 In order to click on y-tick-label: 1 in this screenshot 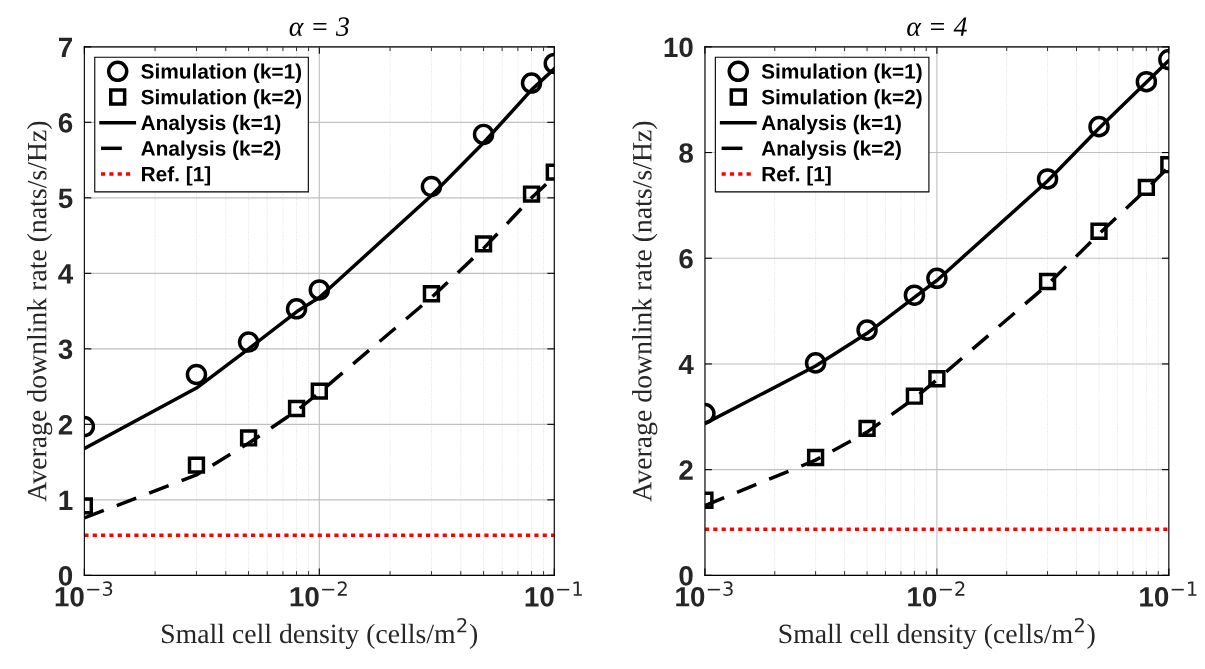, I will do `click(66, 500)`.